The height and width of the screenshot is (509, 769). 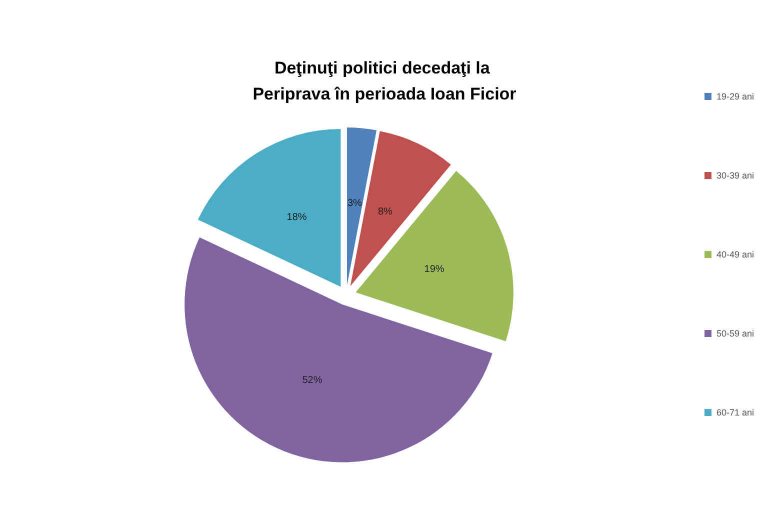 What do you see at coordinates (735, 413) in the screenshot?
I see `legend-label: 60-71 ani` at bounding box center [735, 413].